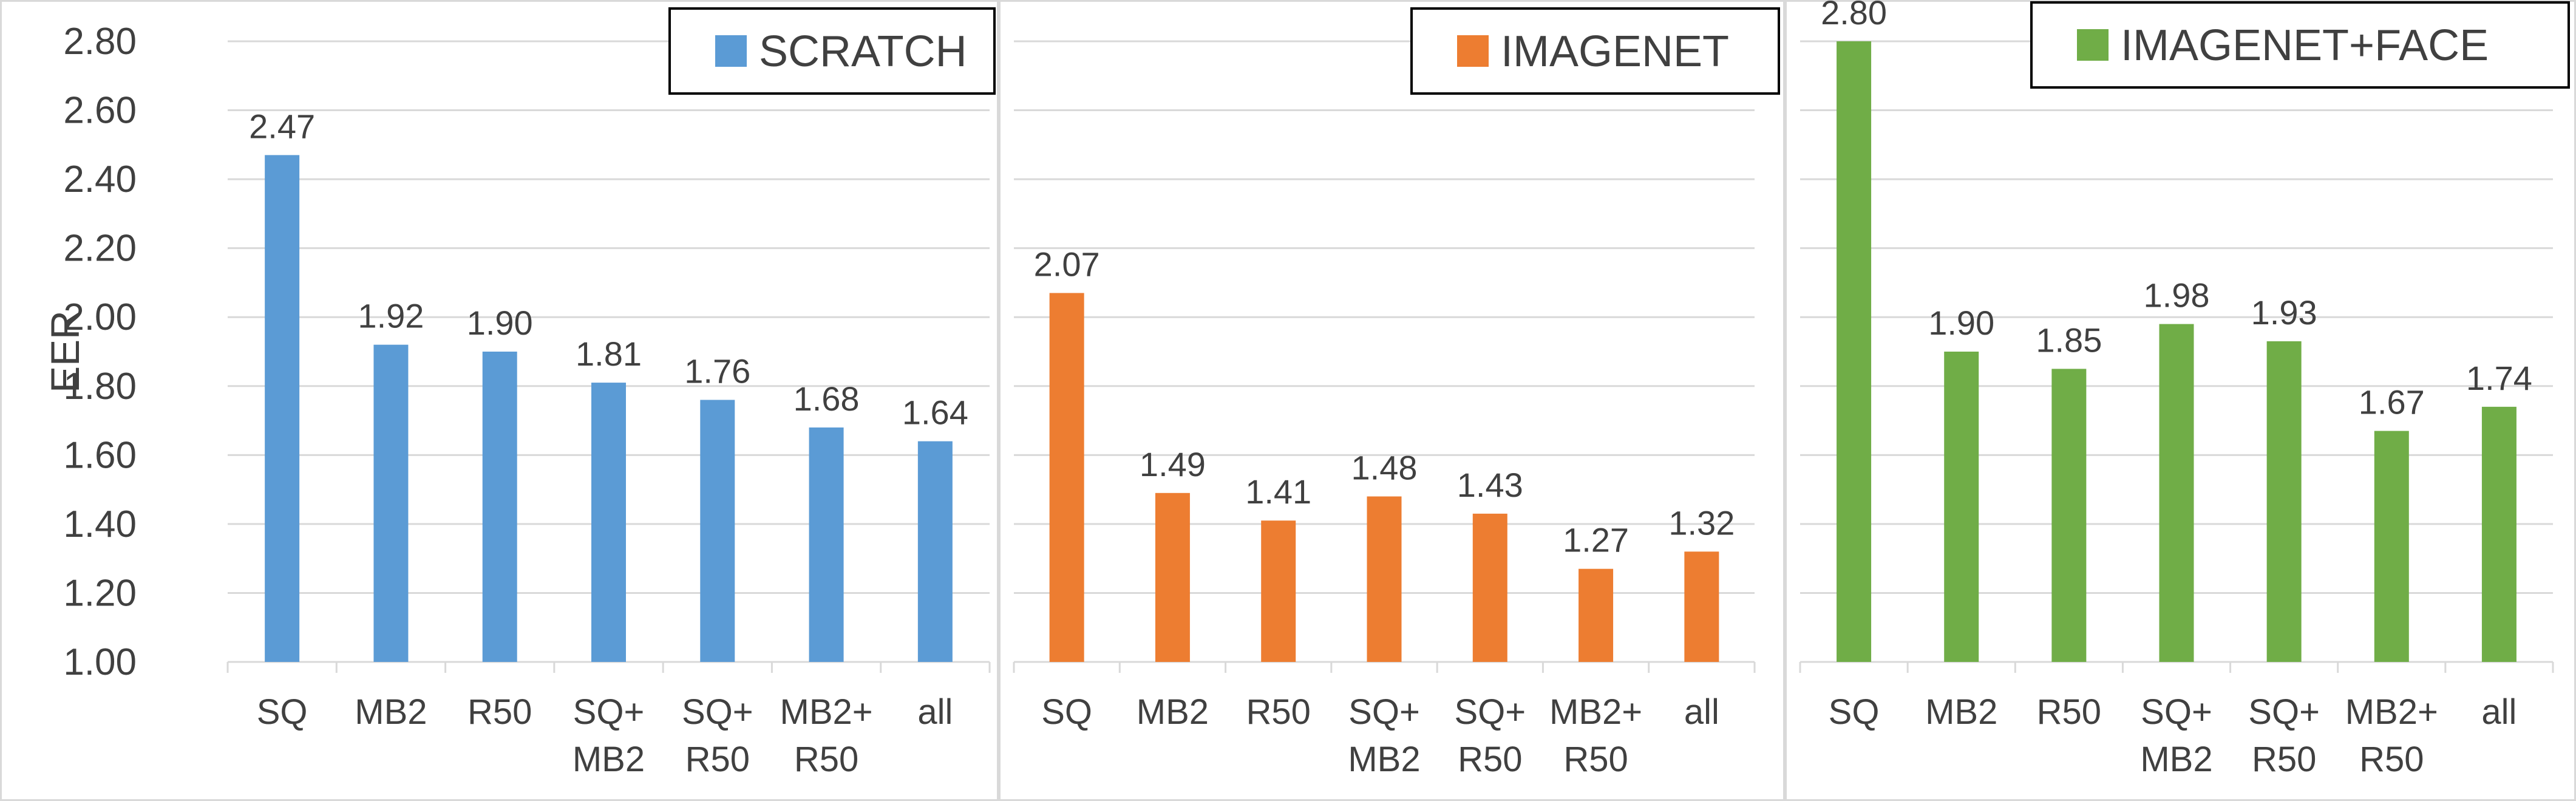  Describe the element at coordinates (1854, 16) in the screenshot. I see `data-label: 2.80` at that location.